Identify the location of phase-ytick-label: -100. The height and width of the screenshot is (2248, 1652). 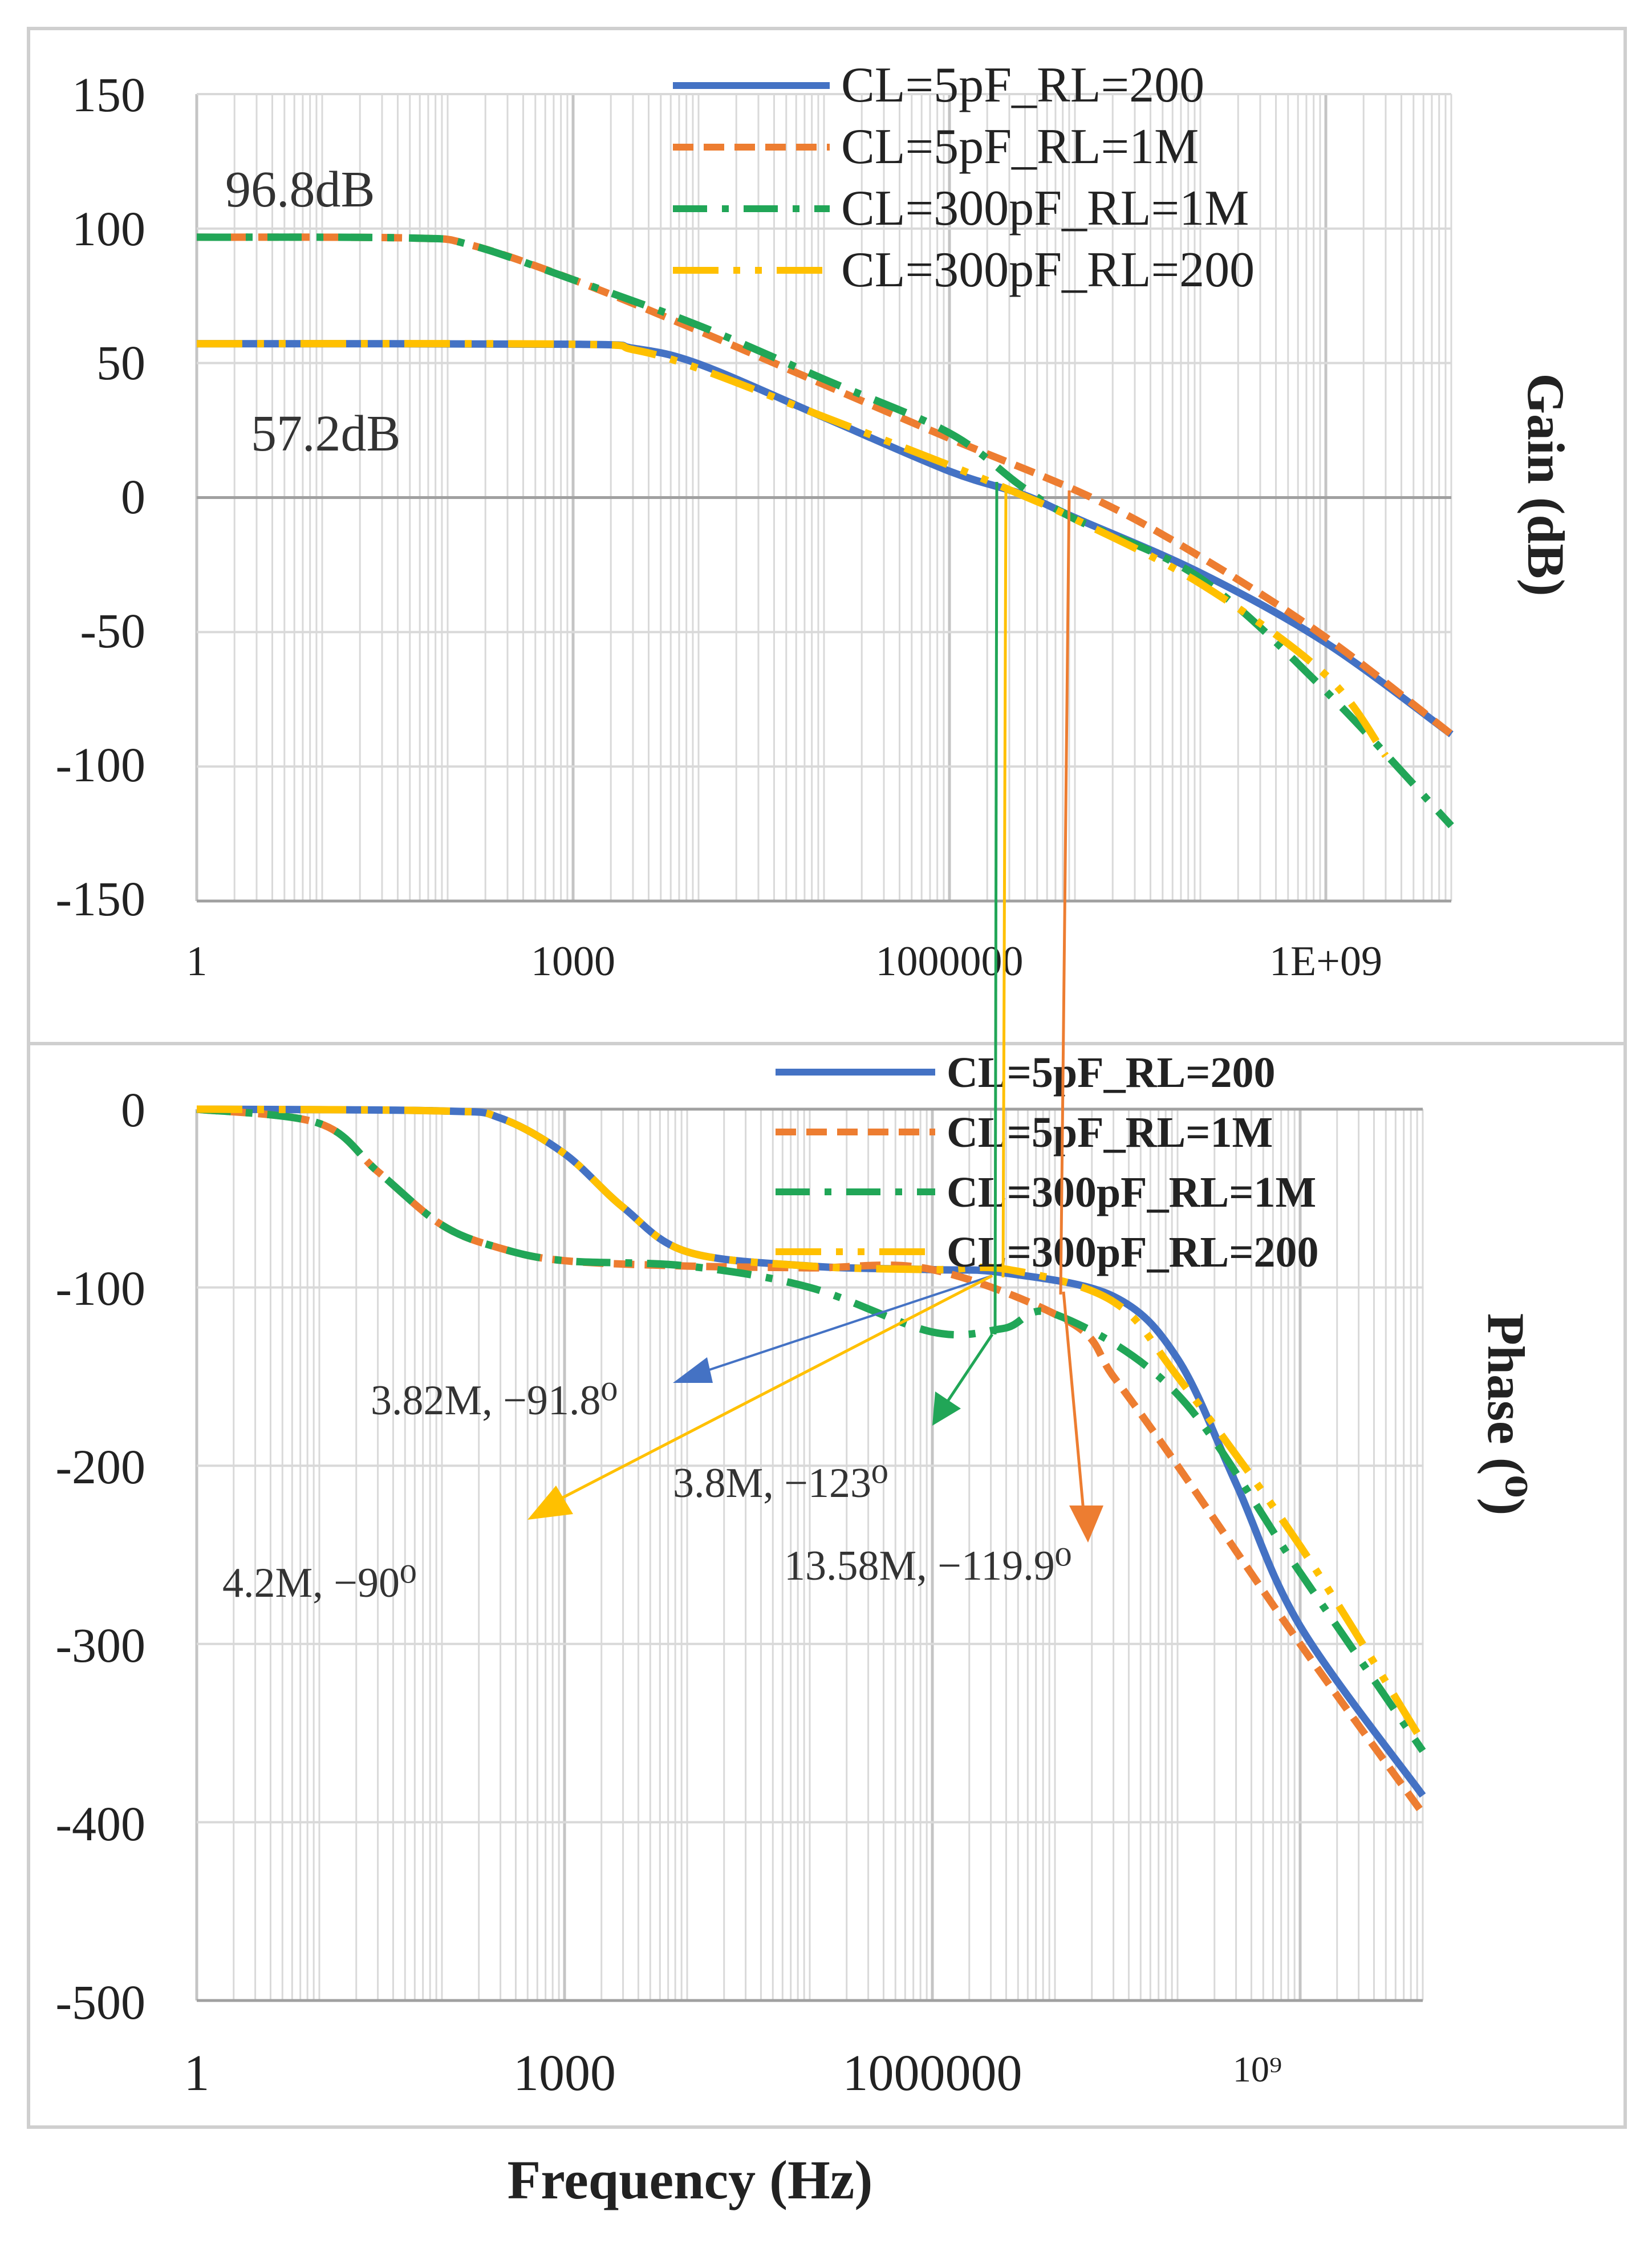
(100, 1288).